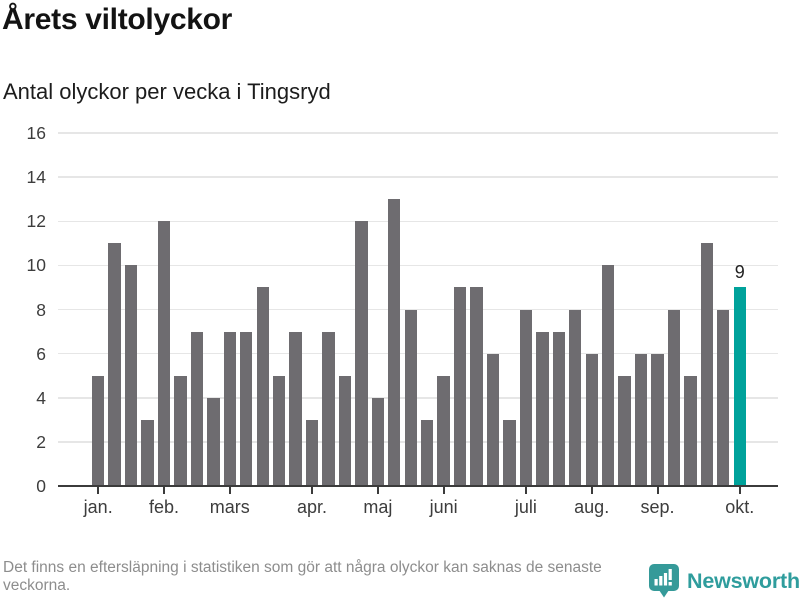 The image size is (800, 600). I want to click on x-axis-label-jan.: jan., so click(98, 507).